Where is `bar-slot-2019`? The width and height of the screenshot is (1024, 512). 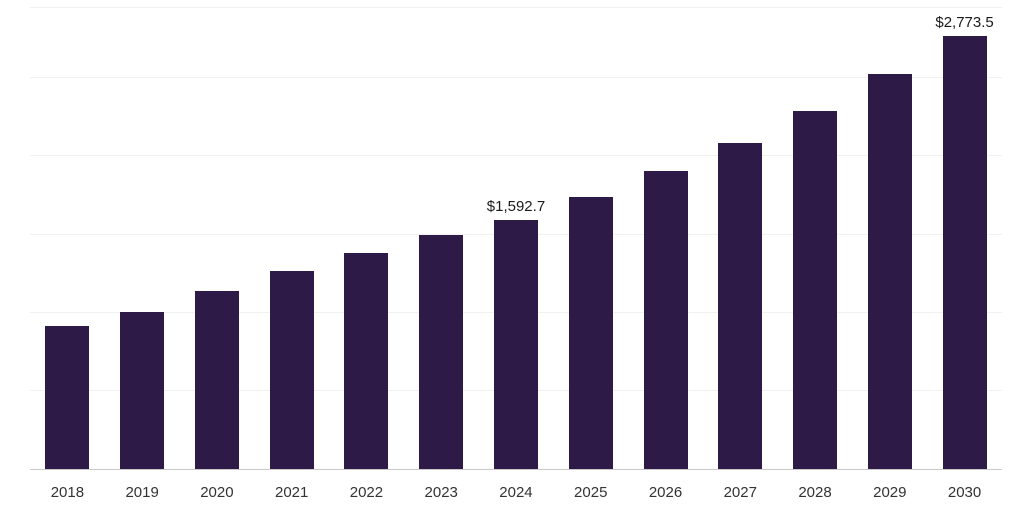 bar-slot-2019 is located at coordinates (142, 238).